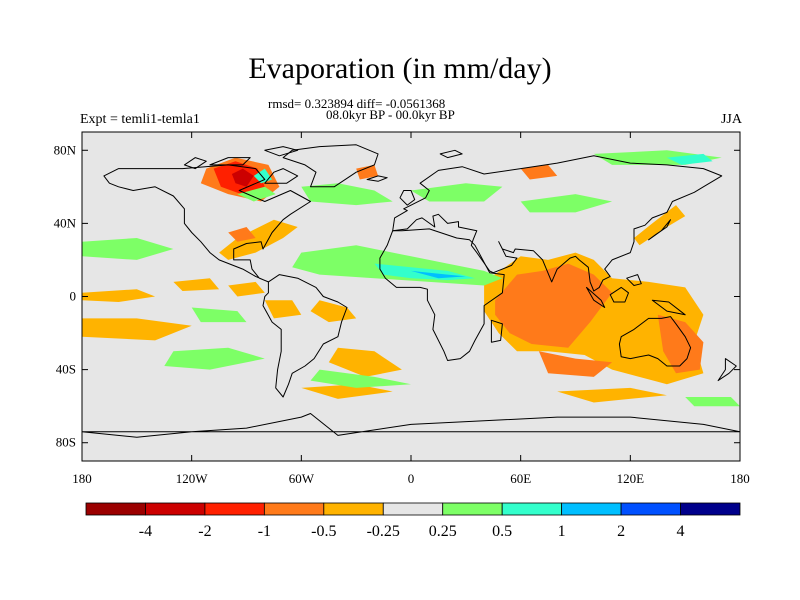  I want to click on season-label: JJA, so click(731, 119).